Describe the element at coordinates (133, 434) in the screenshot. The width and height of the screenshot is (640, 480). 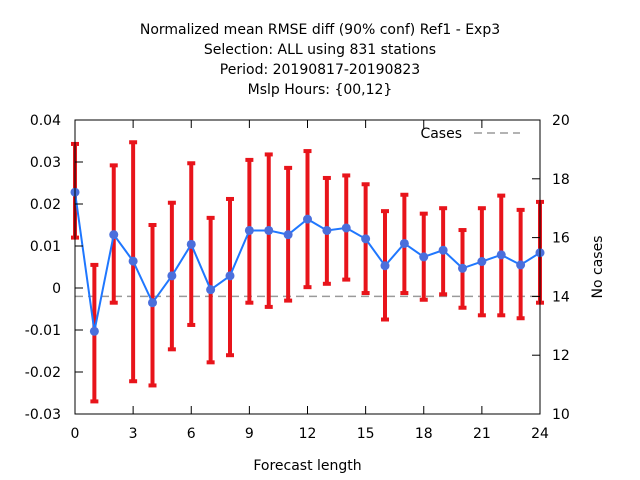
I see `x-tick-label: 3` at that location.